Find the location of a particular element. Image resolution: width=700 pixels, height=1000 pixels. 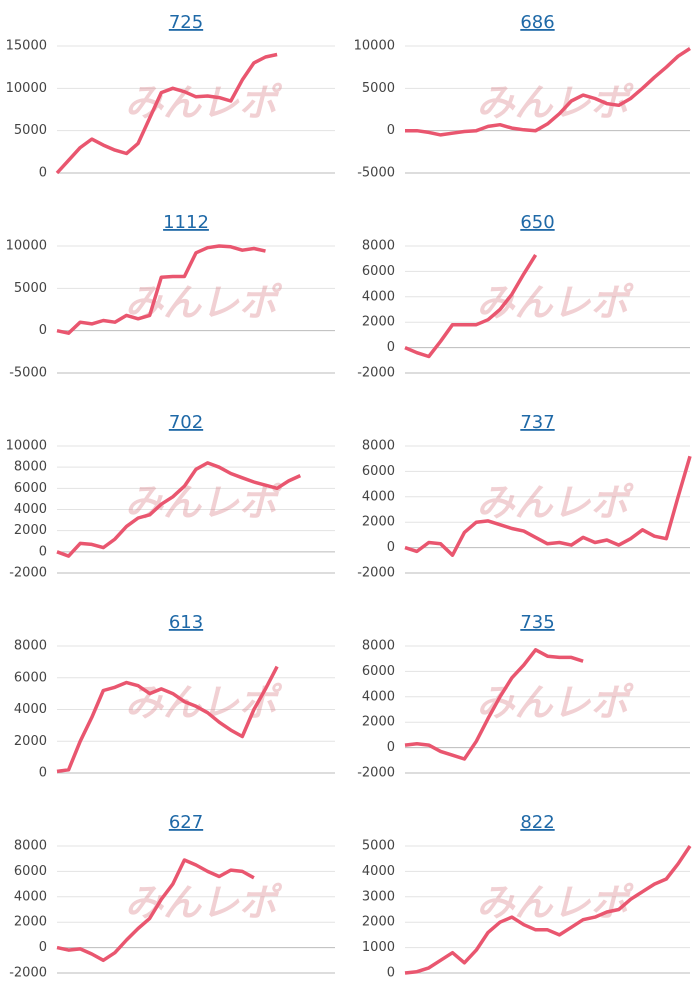

y-tick-label: 1000 is located at coordinates (378, 947).